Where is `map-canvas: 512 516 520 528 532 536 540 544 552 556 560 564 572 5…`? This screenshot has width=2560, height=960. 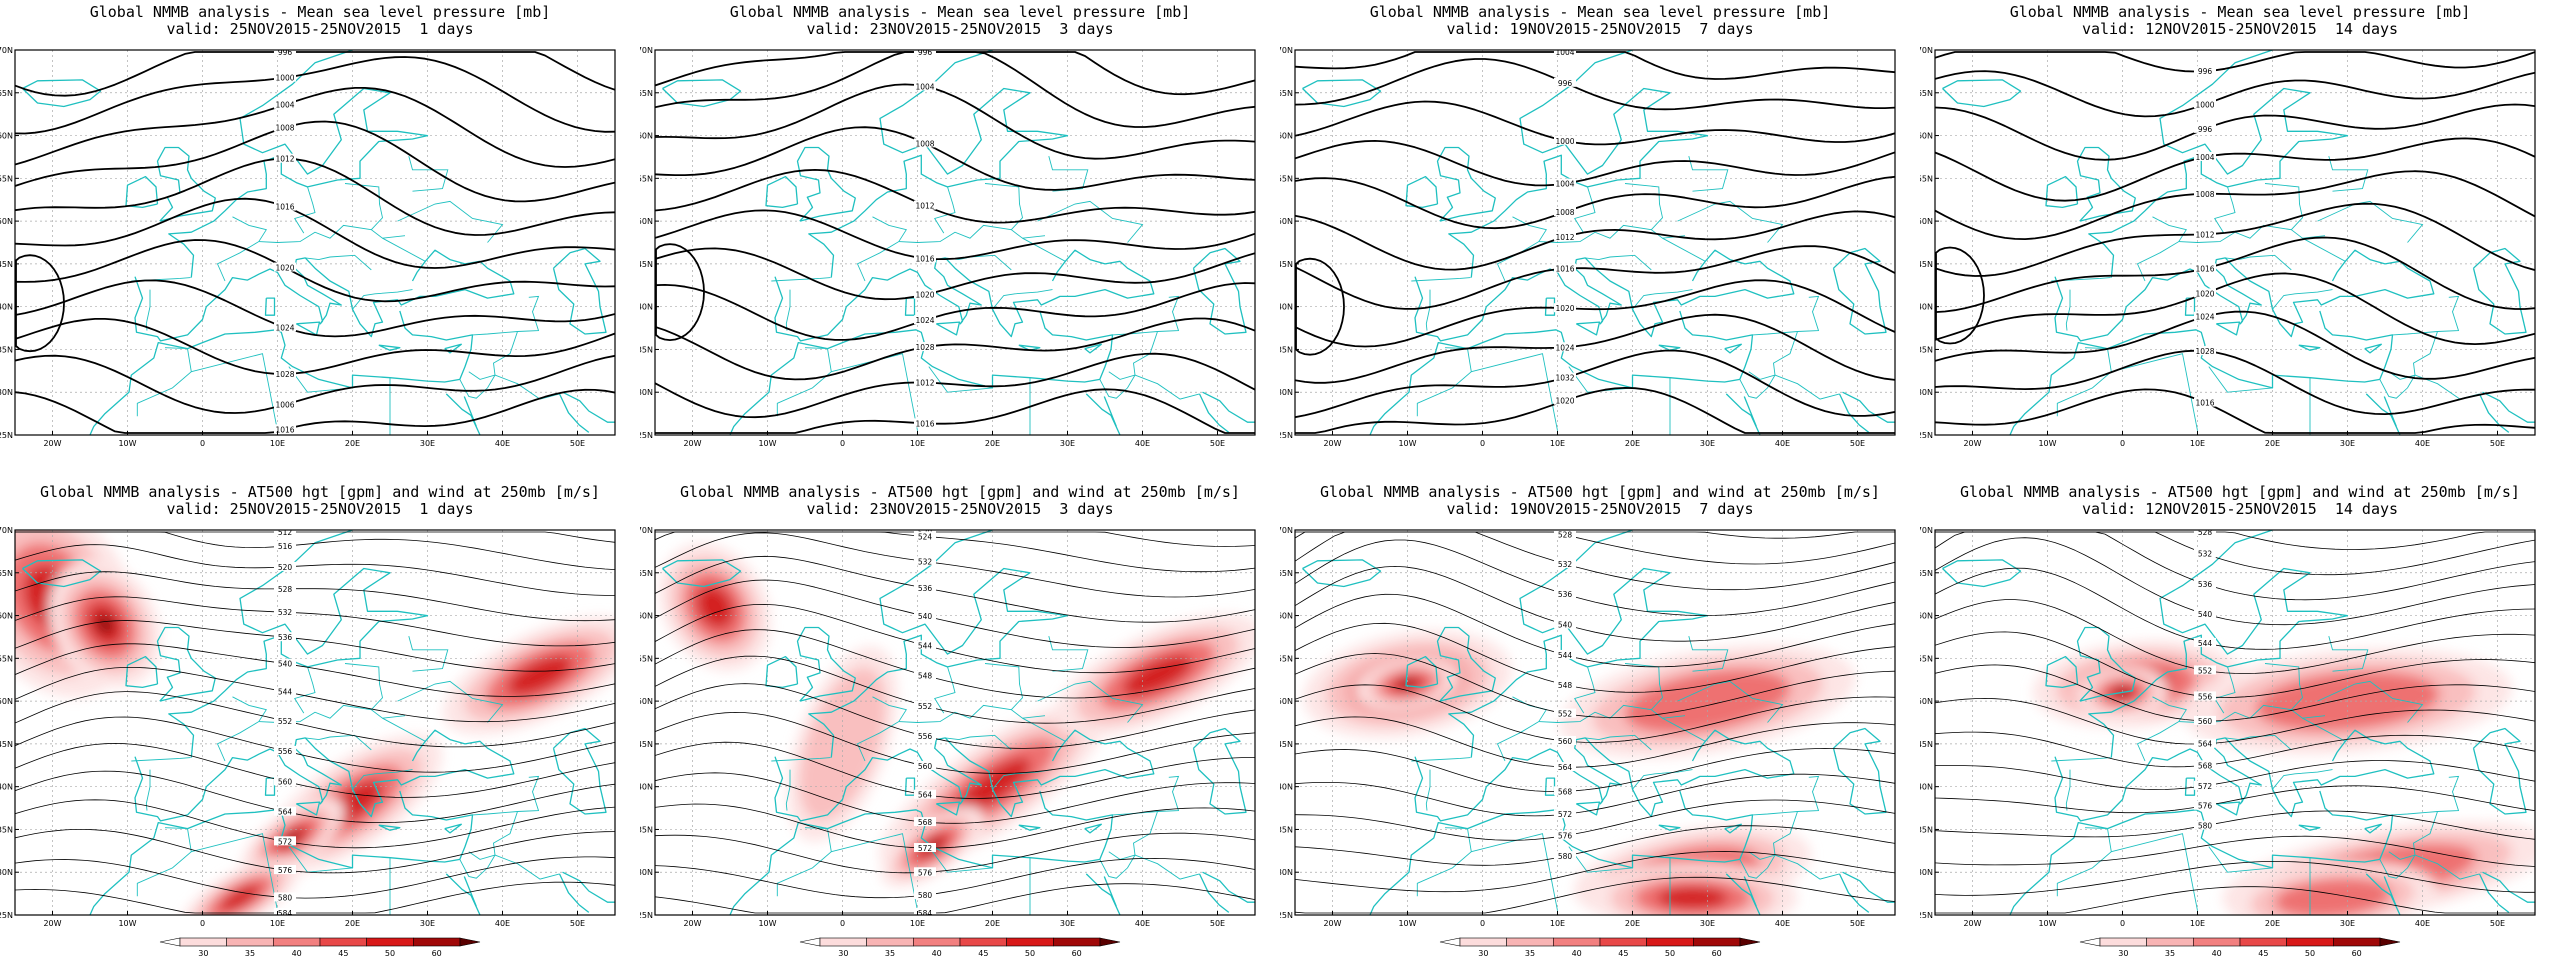 map-canvas: 512 516 520 528 532 536 540 544 552 556 560 564 572 5… is located at coordinates (308, 742).